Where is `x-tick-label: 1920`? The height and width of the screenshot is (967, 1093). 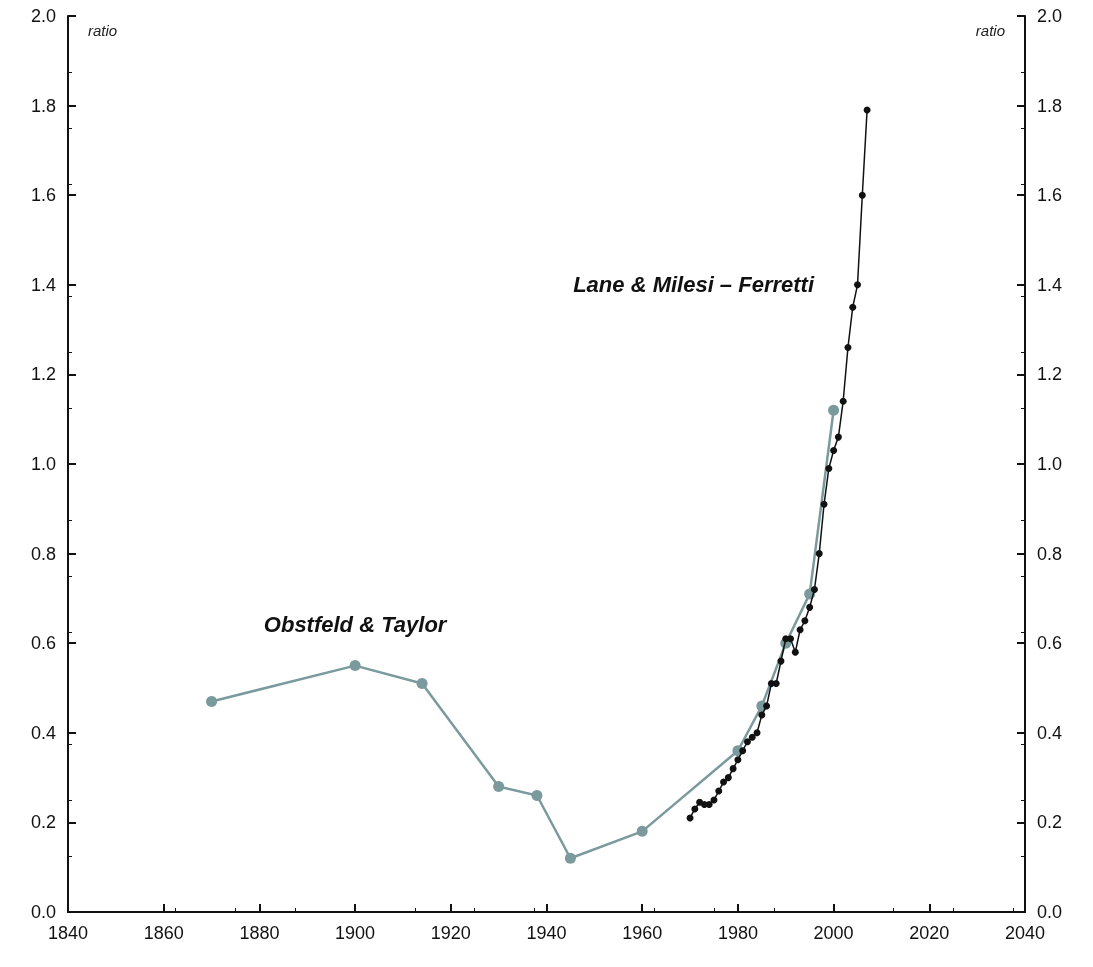 x-tick-label: 1920 is located at coordinates (450, 933).